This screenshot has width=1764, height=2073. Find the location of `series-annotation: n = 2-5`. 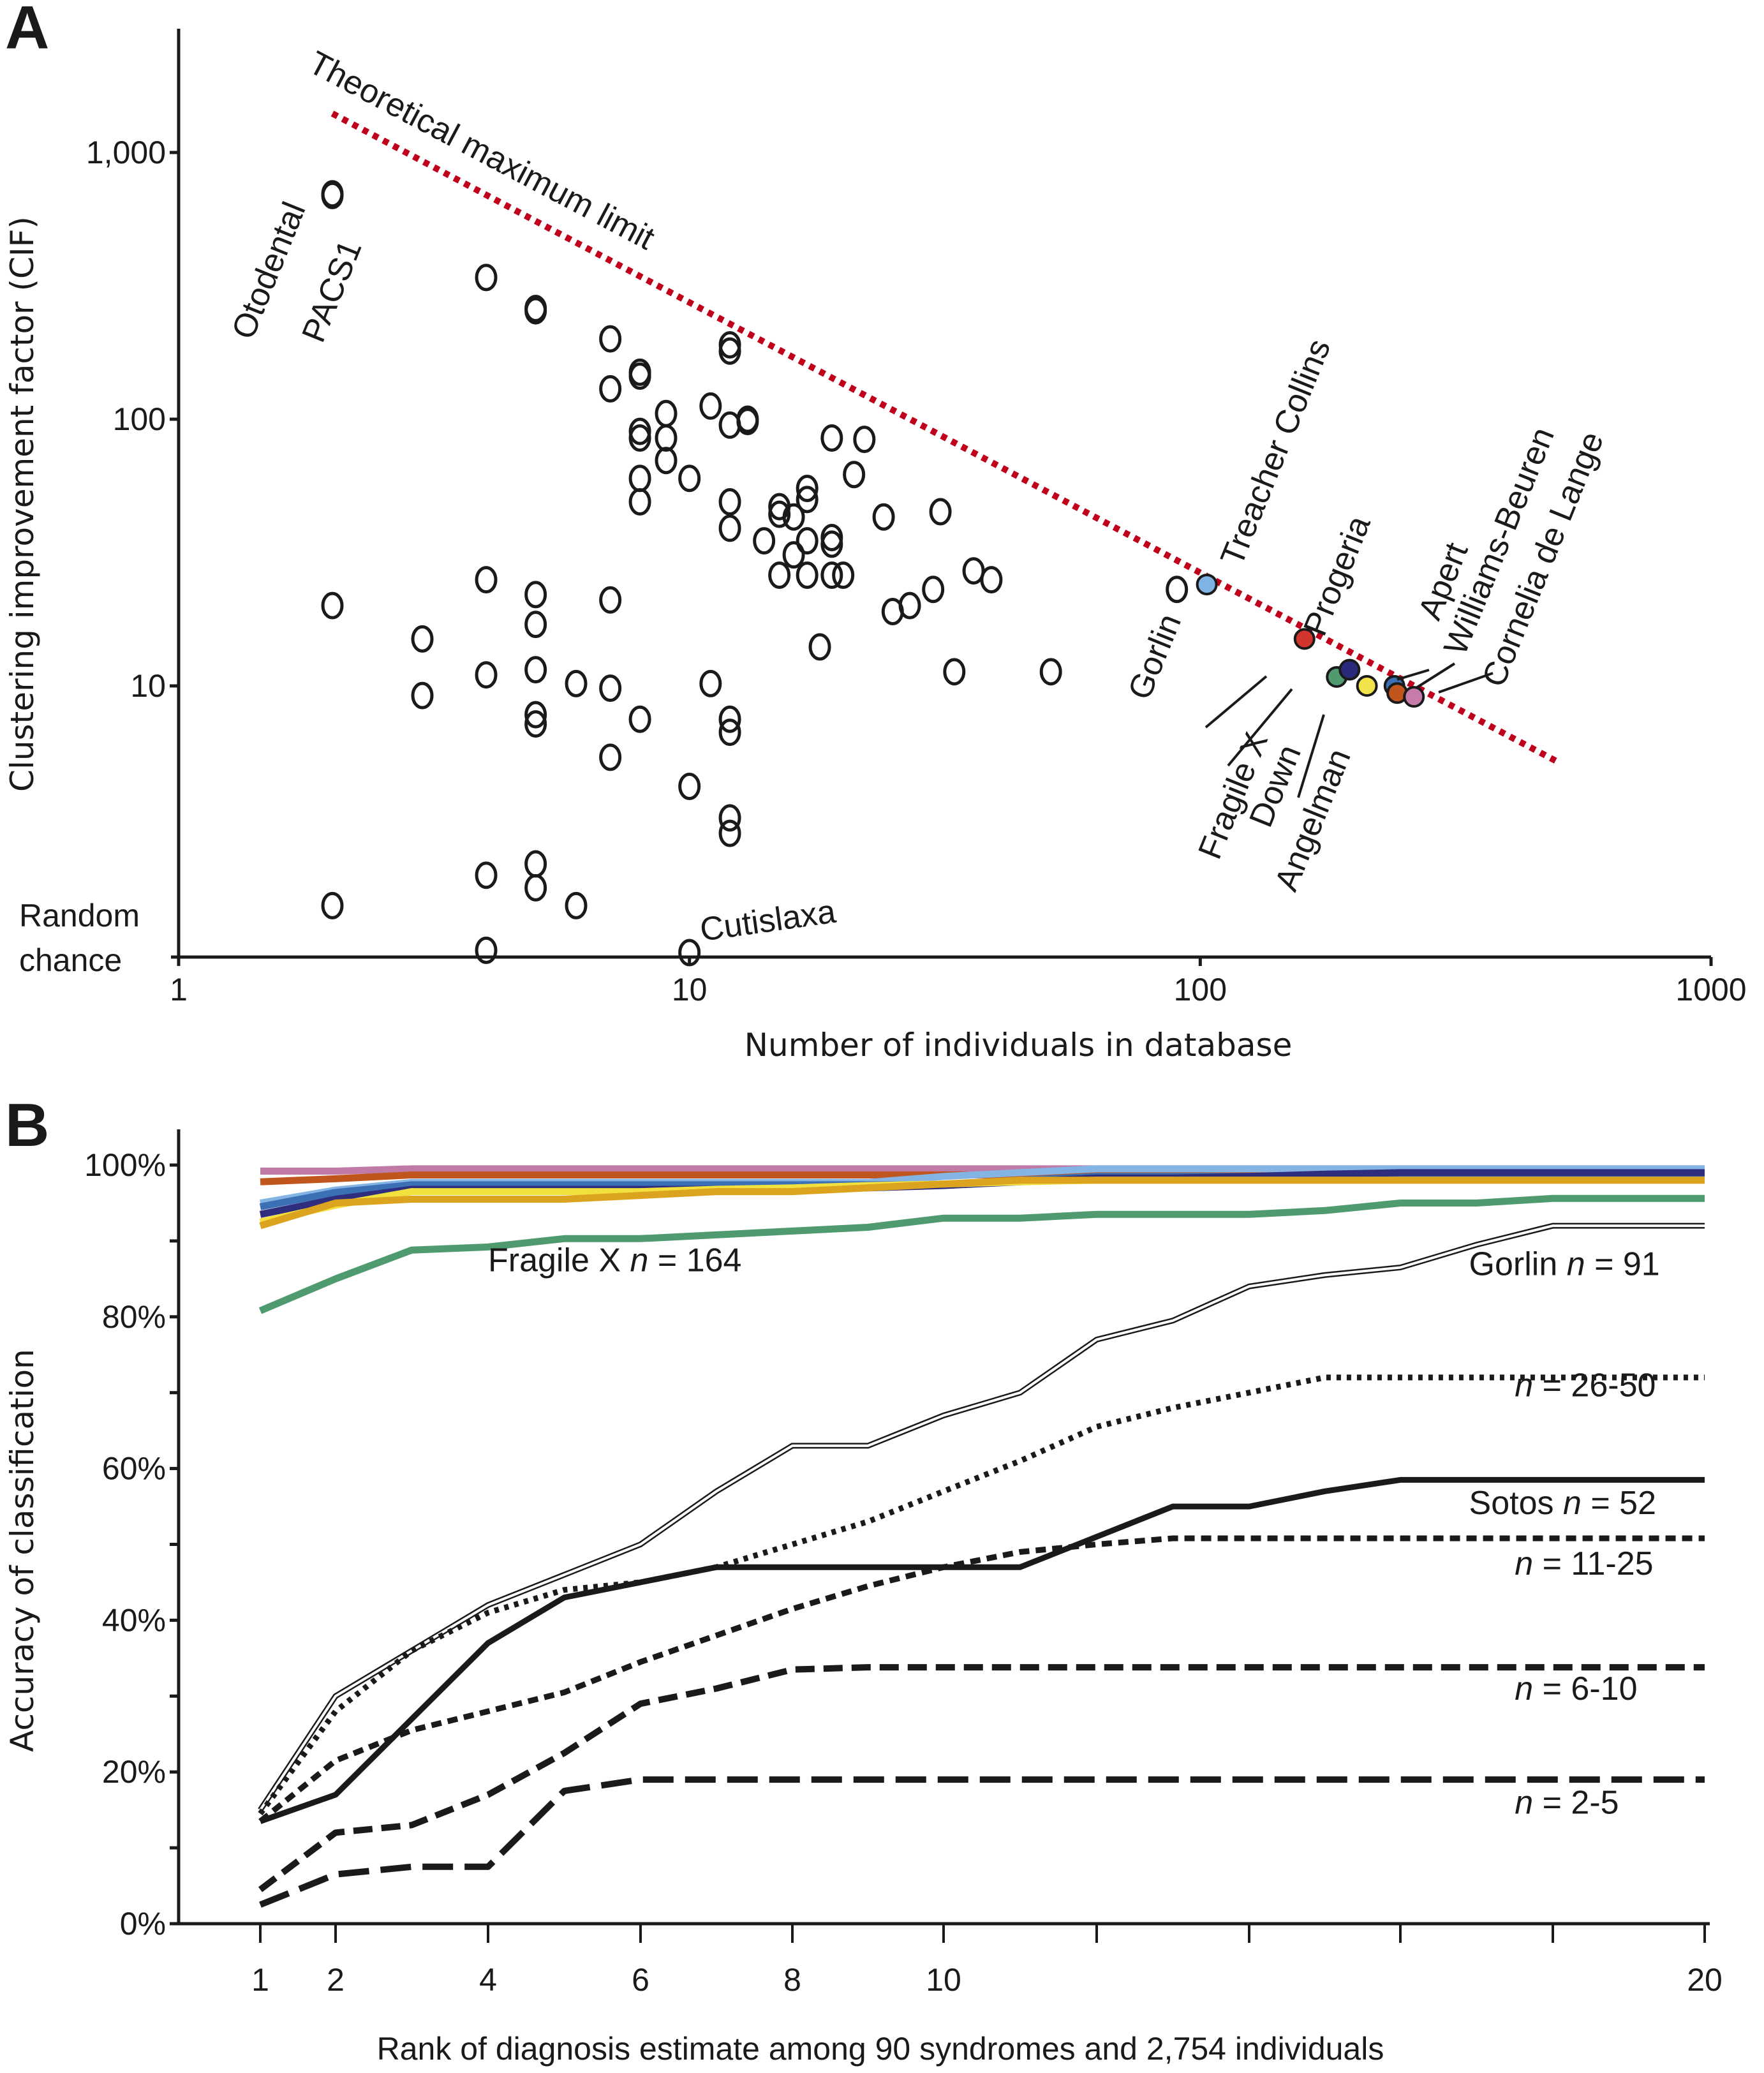

series-annotation: n = 2-5 is located at coordinates (1567, 1803).